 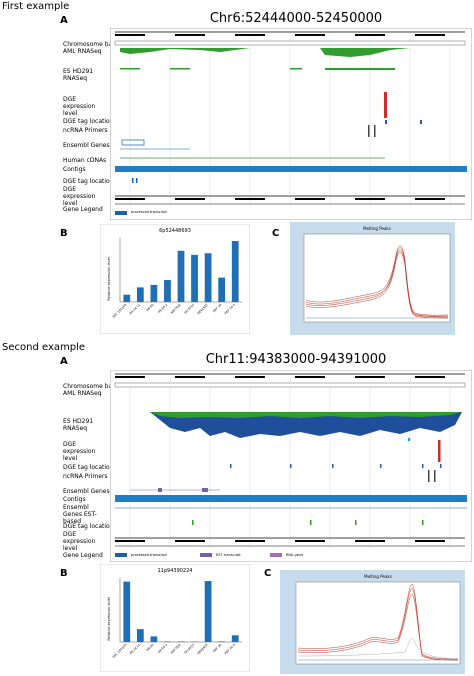 I want to click on ex2-legend-item: EST transcript, so click(x=228, y=555).